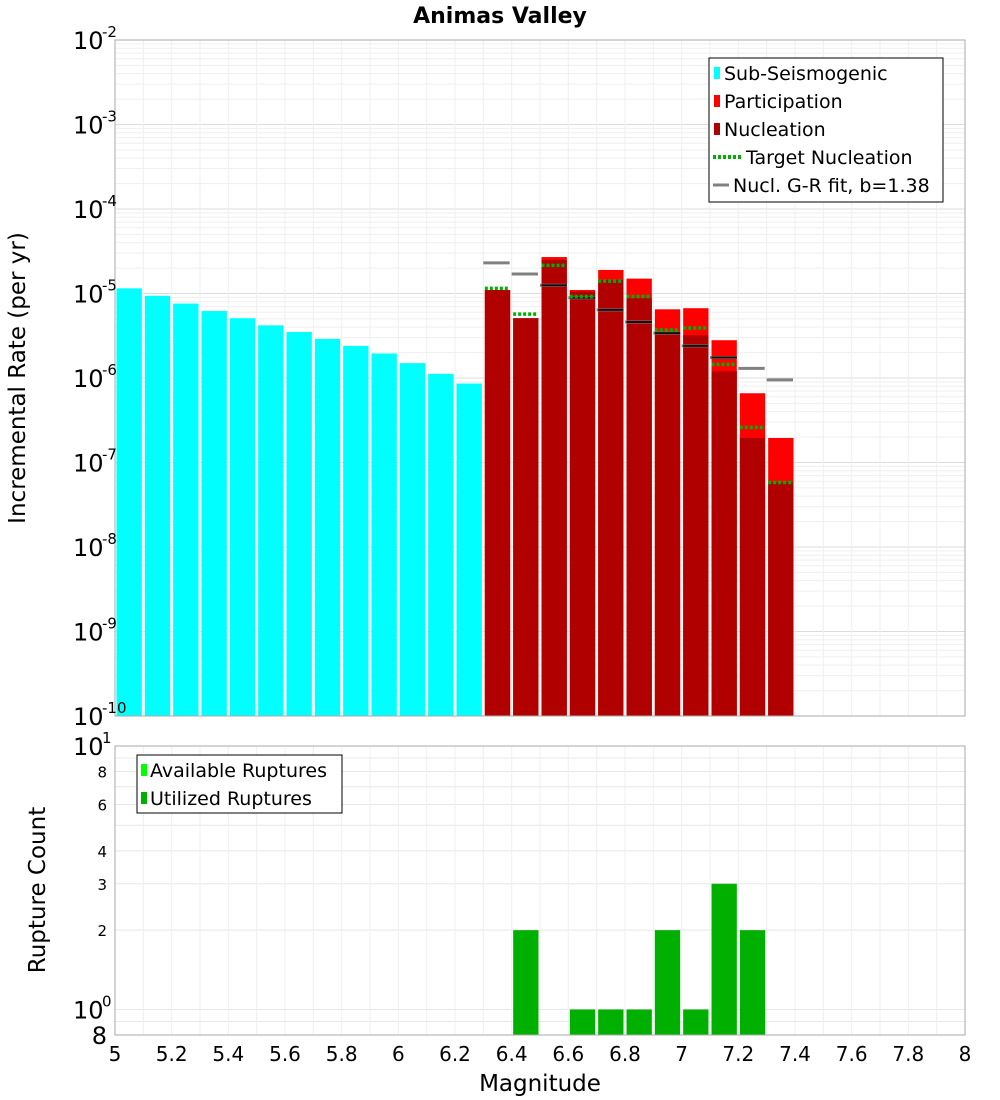 The width and height of the screenshot is (1000, 1100). What do you see at coordinates (109, 624) in the screenshot?
I see `y-tick-exponent: -9` at bounding box center [109, 624].